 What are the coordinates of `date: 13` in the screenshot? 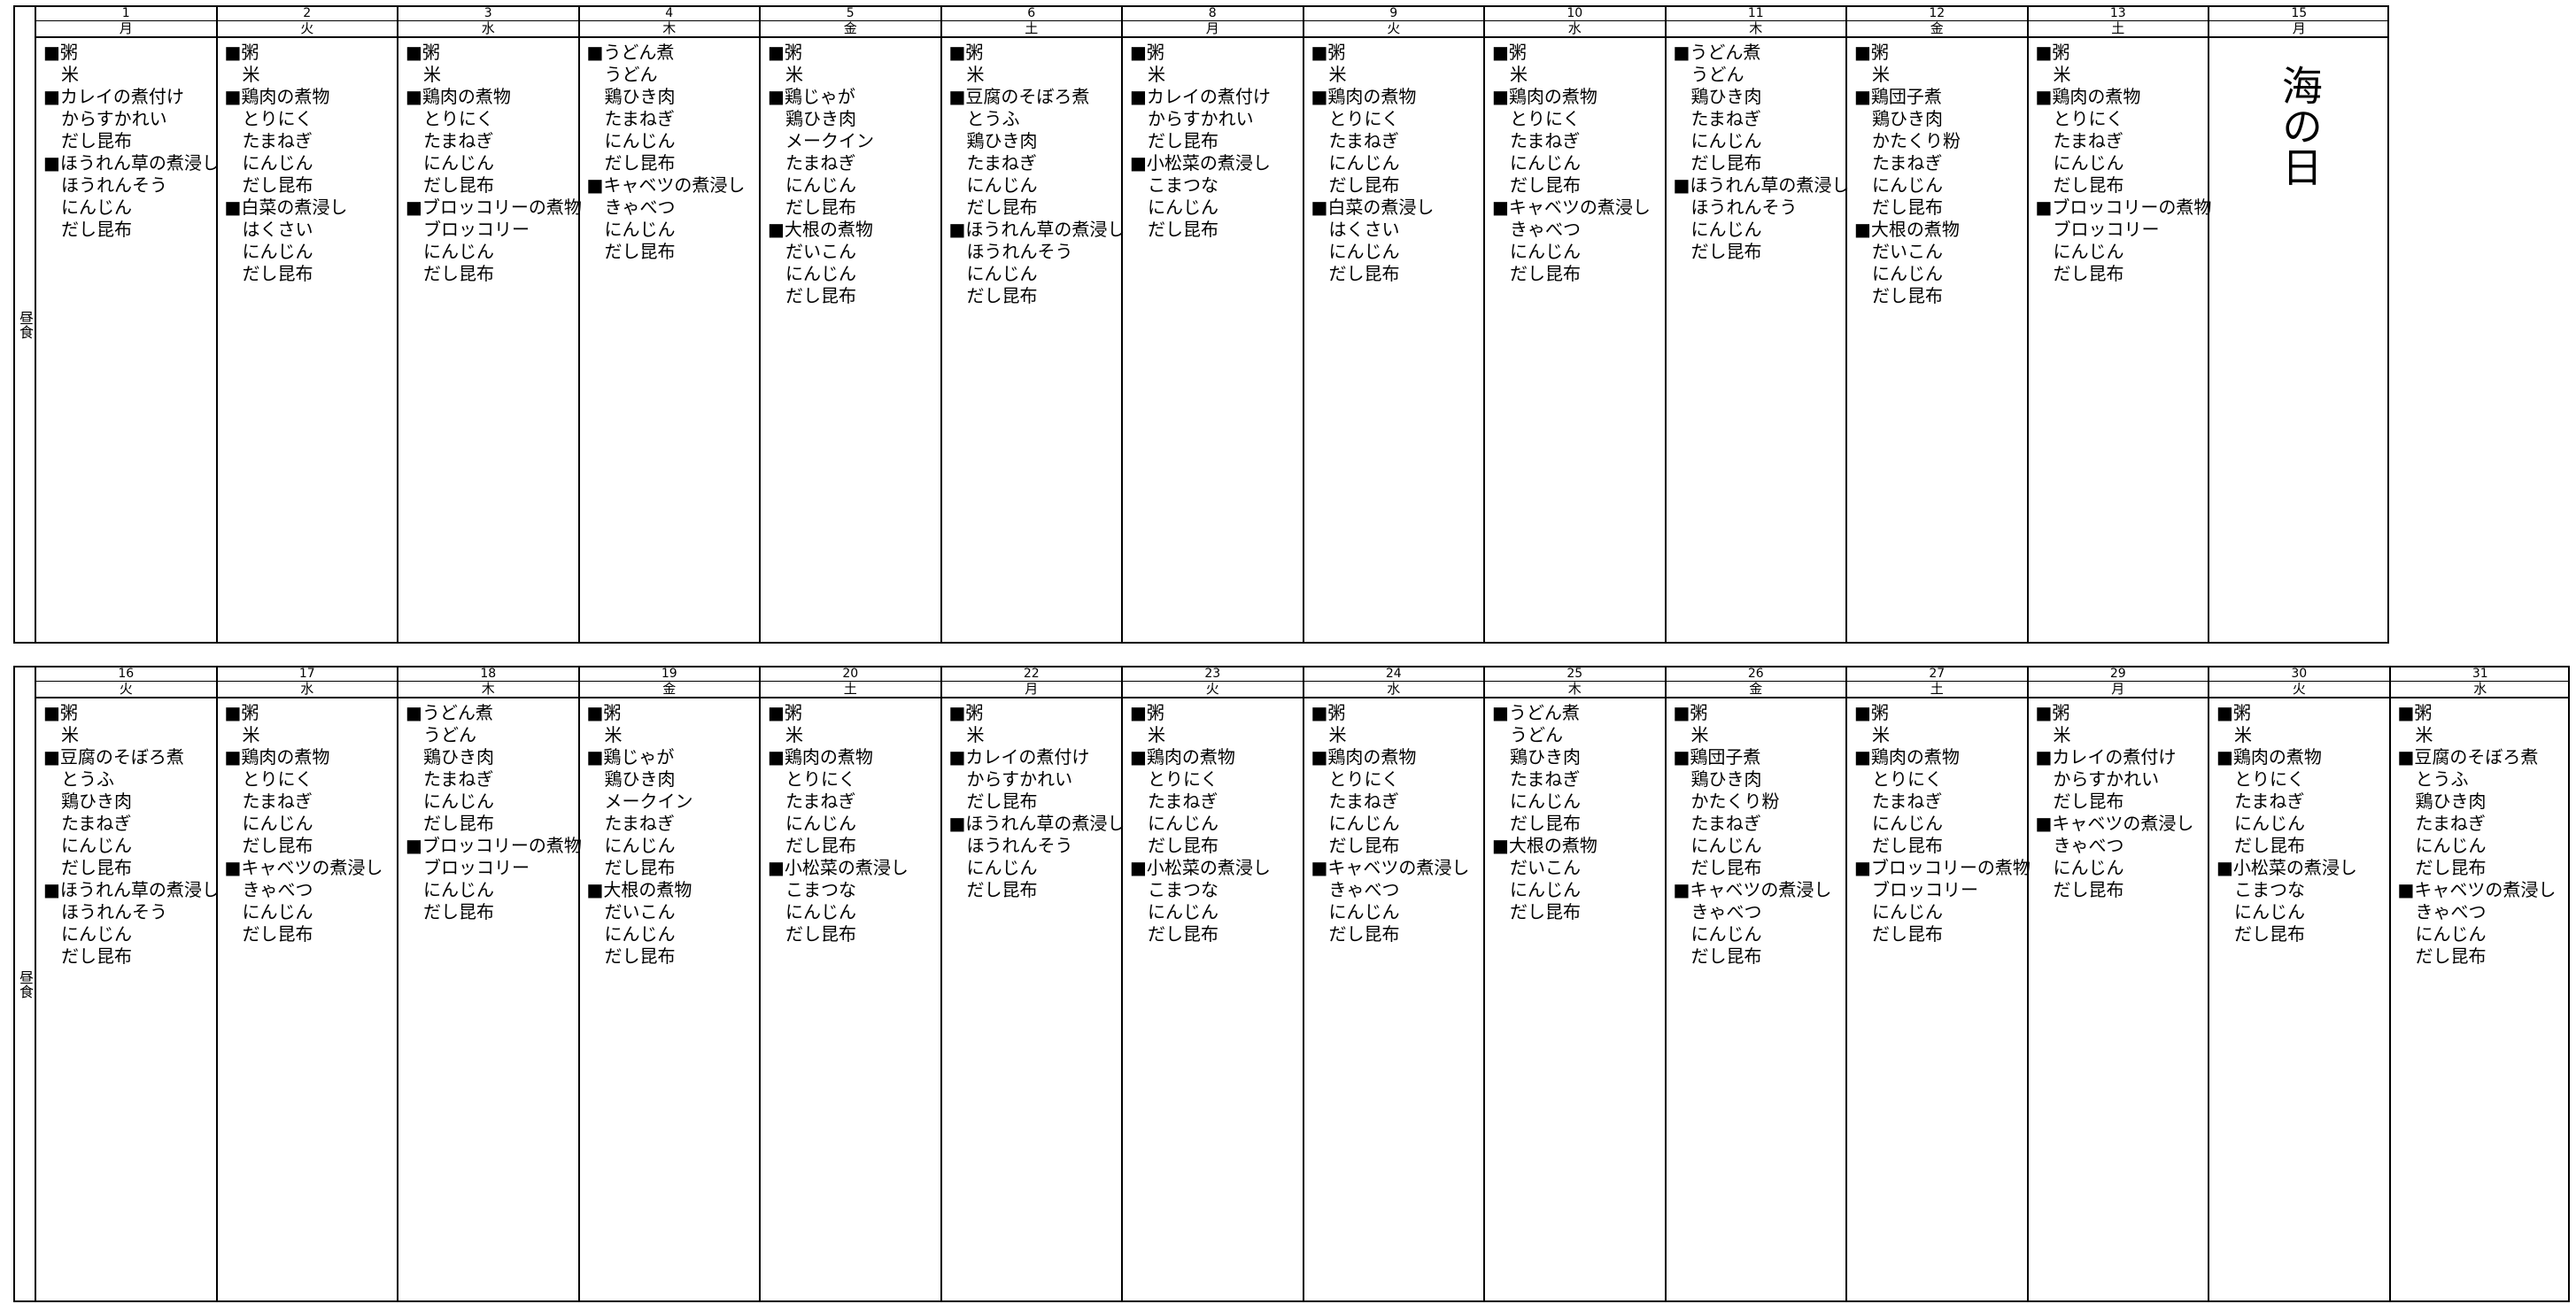 It's located at (2118, 14).